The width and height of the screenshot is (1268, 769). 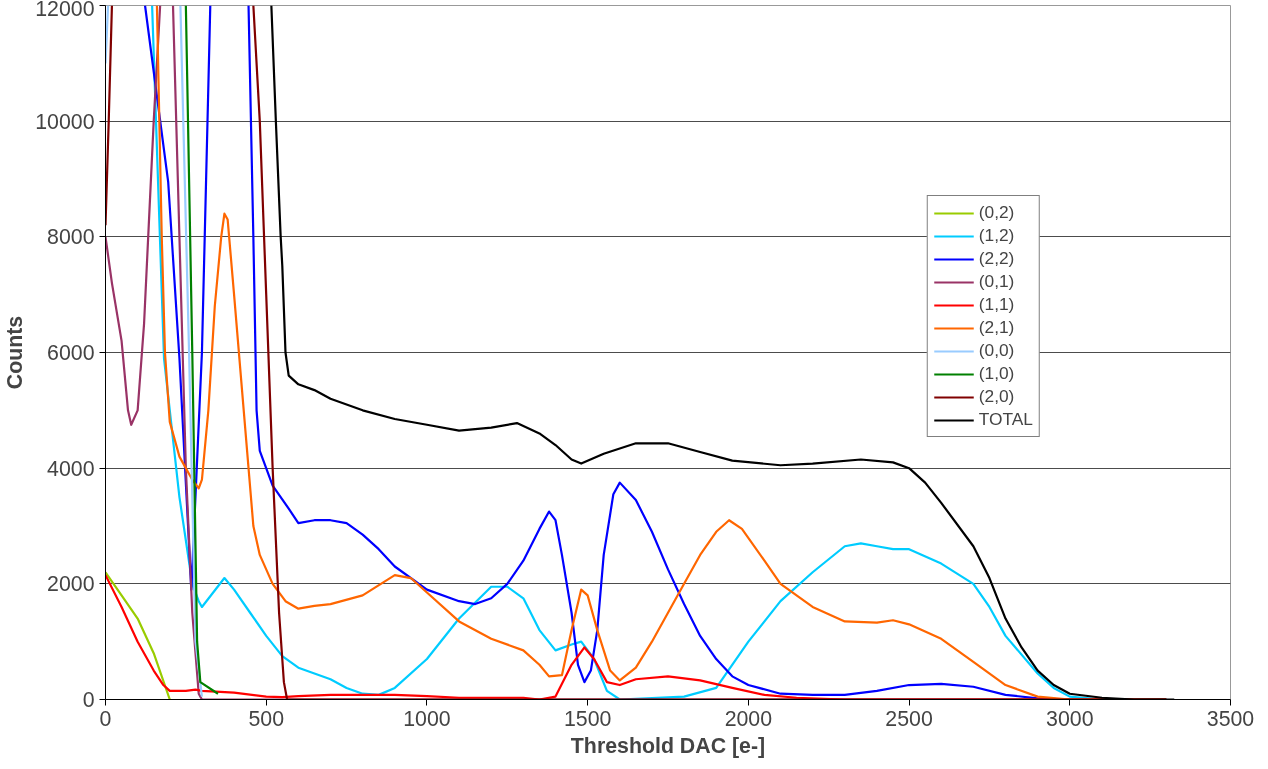 I want to click on x-tick-label: 3500, so click(x=1230, y=718).